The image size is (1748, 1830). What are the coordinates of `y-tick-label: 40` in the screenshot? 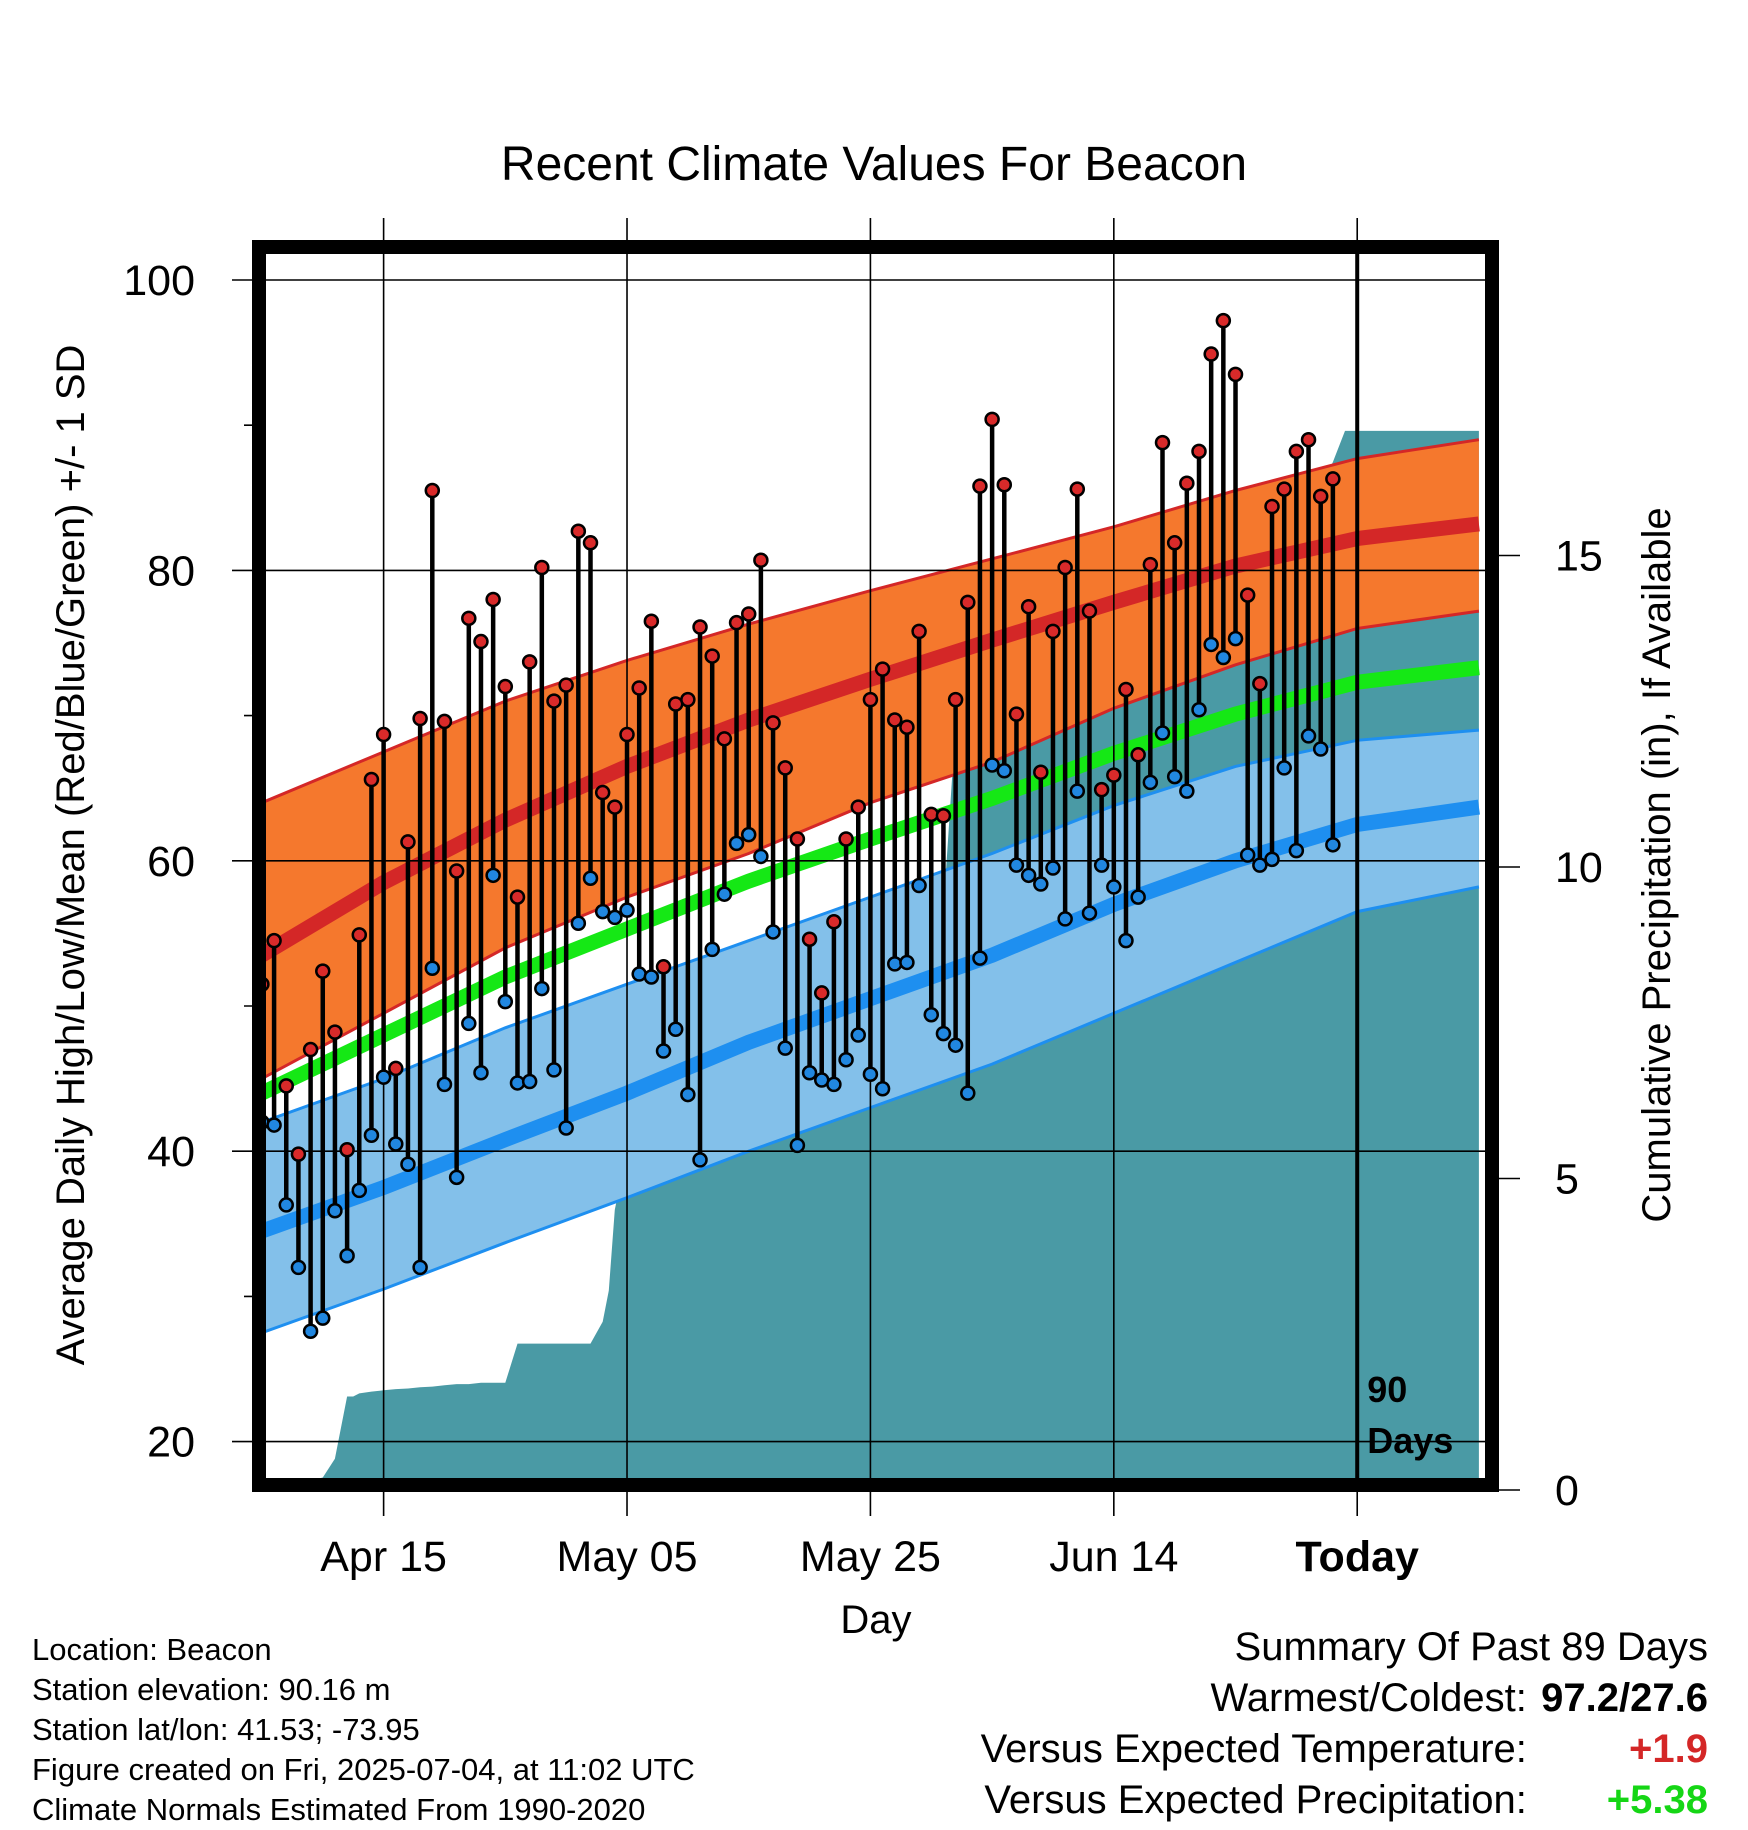 It's located at (171, 1152).